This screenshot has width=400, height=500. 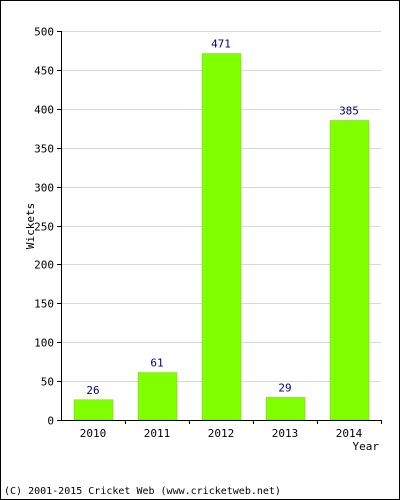 I want to click on data-label: 61, so click(x=156, y=363).